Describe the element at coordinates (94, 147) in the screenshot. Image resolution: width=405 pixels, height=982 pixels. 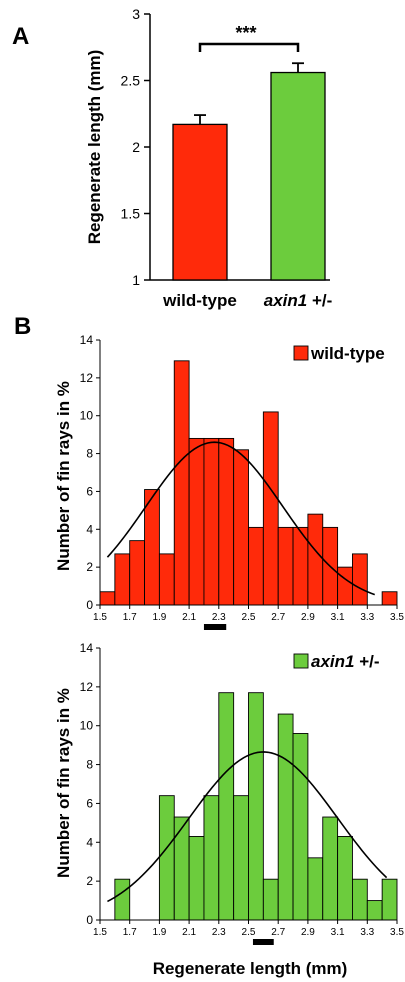
I see `panel-a-y-axis-label: Regenerate length (mm)` at that location.